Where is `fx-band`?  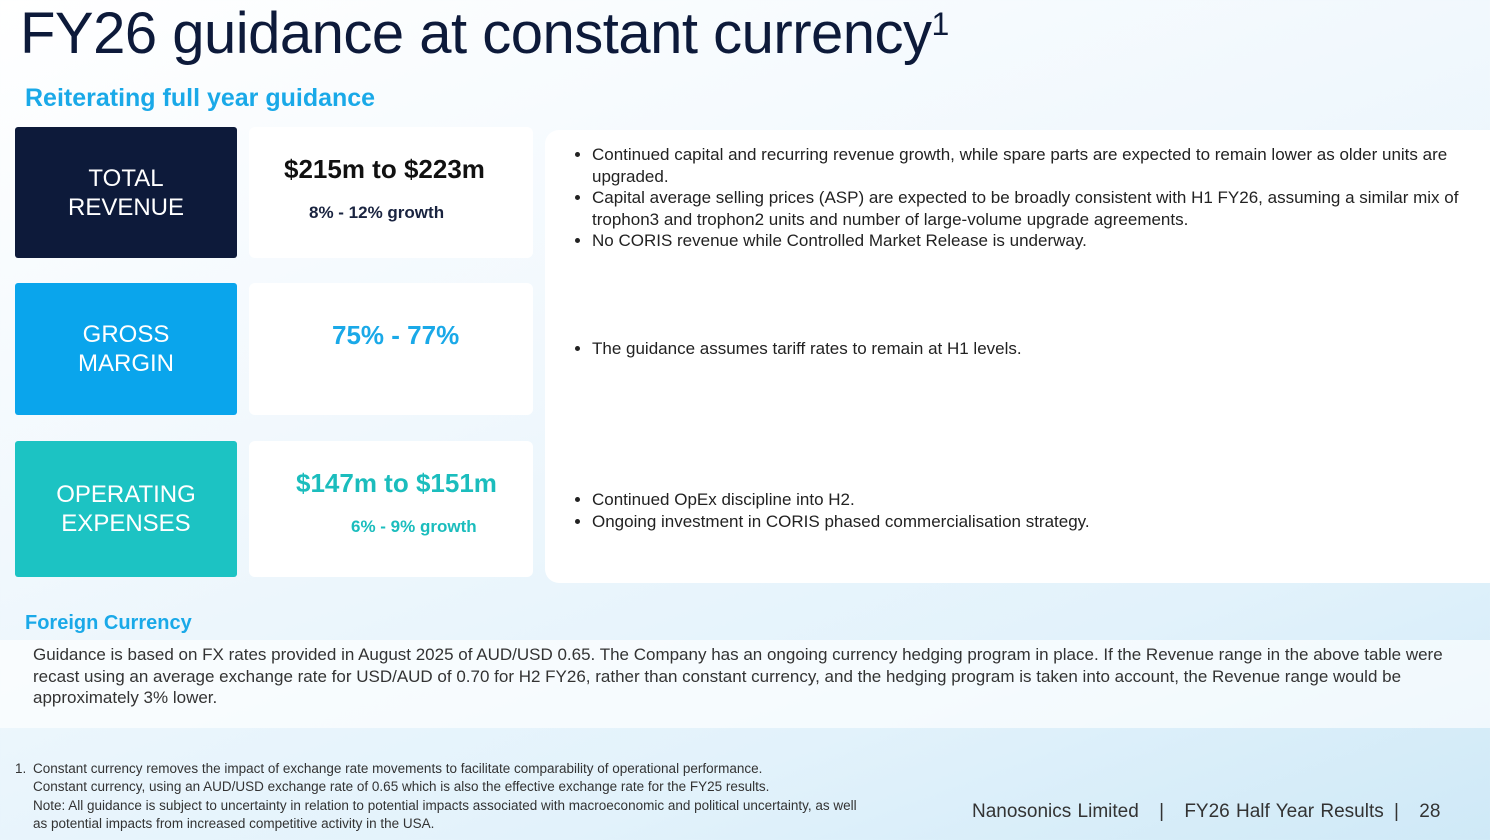 fx-band is located at coordinates (745, 684).